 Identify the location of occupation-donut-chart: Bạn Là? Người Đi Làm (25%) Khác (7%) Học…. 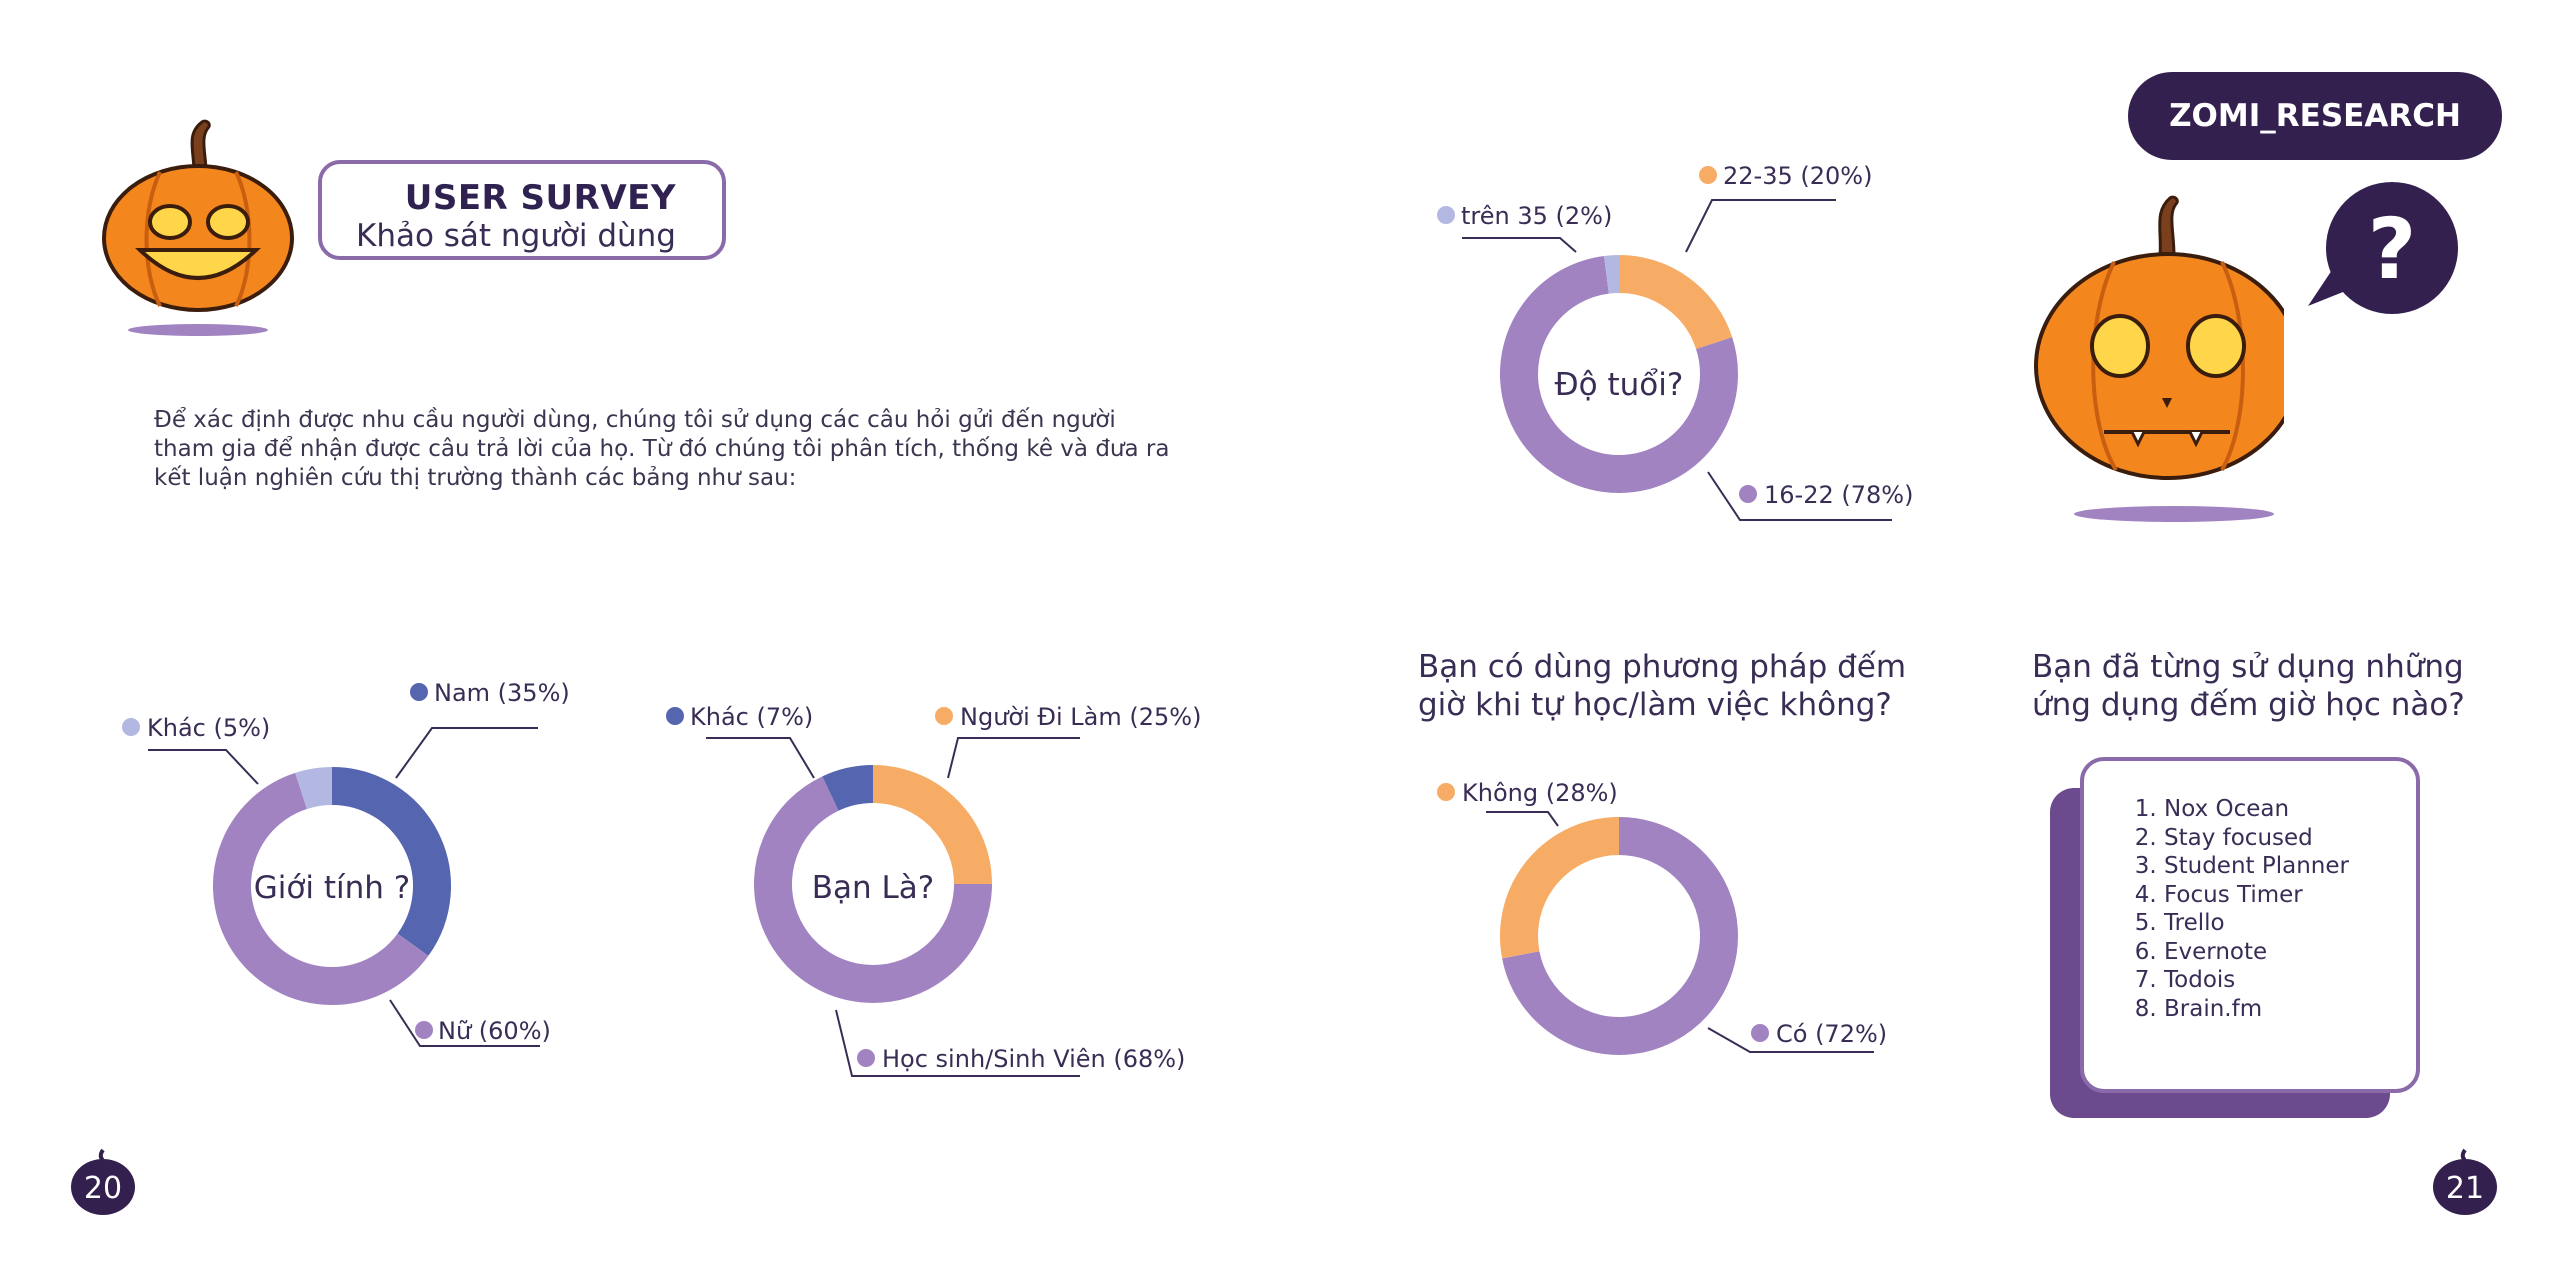
(933, 890).